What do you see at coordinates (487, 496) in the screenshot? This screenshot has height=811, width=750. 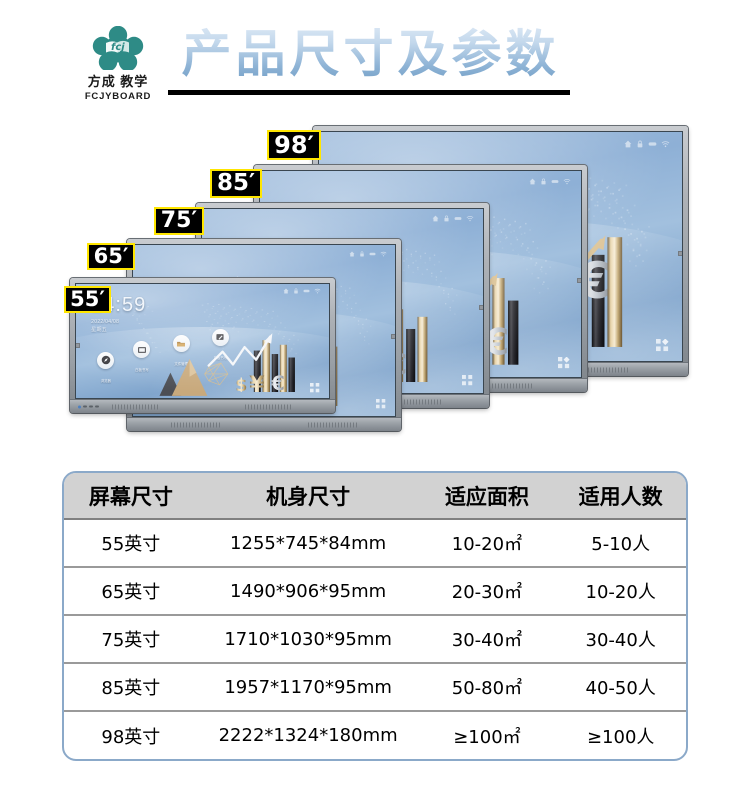 I see `col-header-room-area: 适应面积` at bounding box center [487, 496].